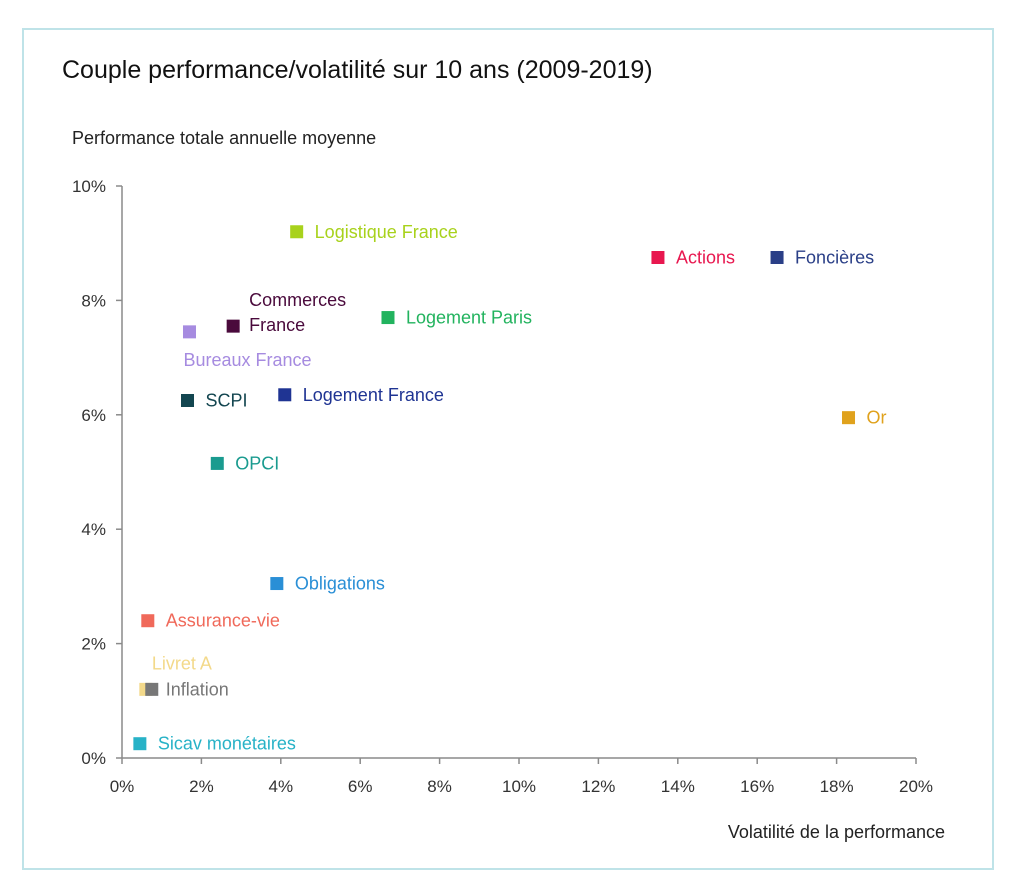 Image resolution: width=1020 pixels, height=888 pixels. What do you see at coordinates (849, 418) in the screenshot?
I see `point-or` at bounding box center [849, 418].